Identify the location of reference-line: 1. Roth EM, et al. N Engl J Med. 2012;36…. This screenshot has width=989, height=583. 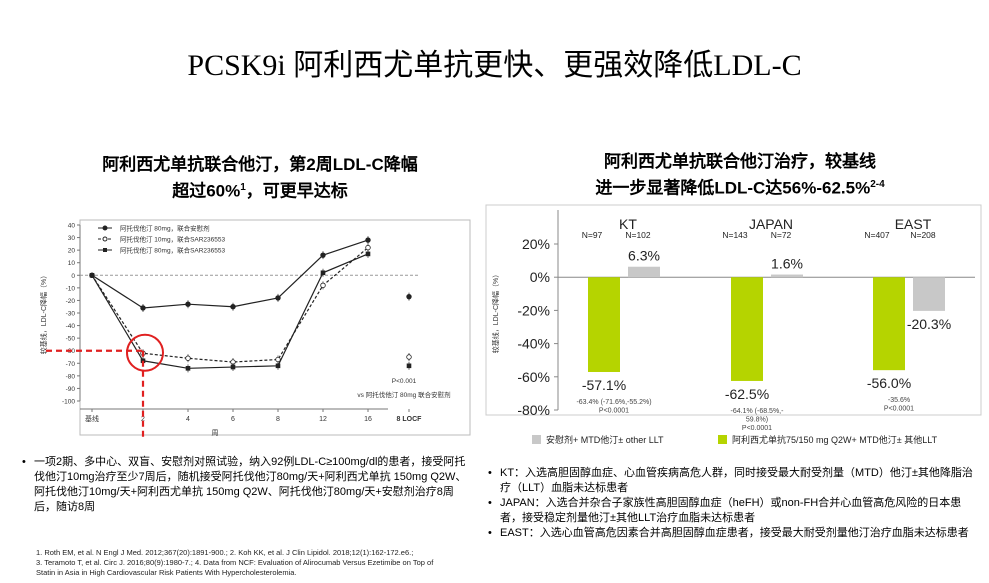
(225, 552).